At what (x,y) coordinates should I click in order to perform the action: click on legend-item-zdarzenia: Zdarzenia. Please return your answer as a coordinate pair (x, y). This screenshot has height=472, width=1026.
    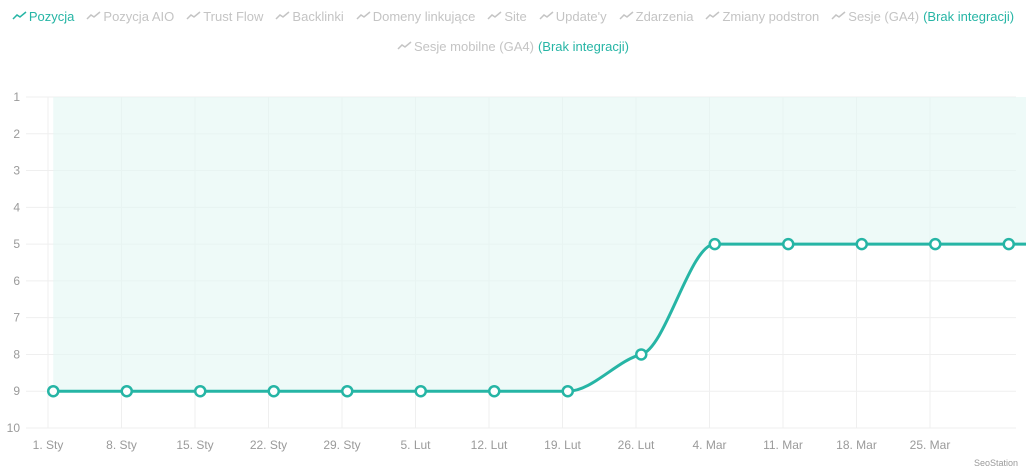
    Looking at the image, I should click on (656, 16).